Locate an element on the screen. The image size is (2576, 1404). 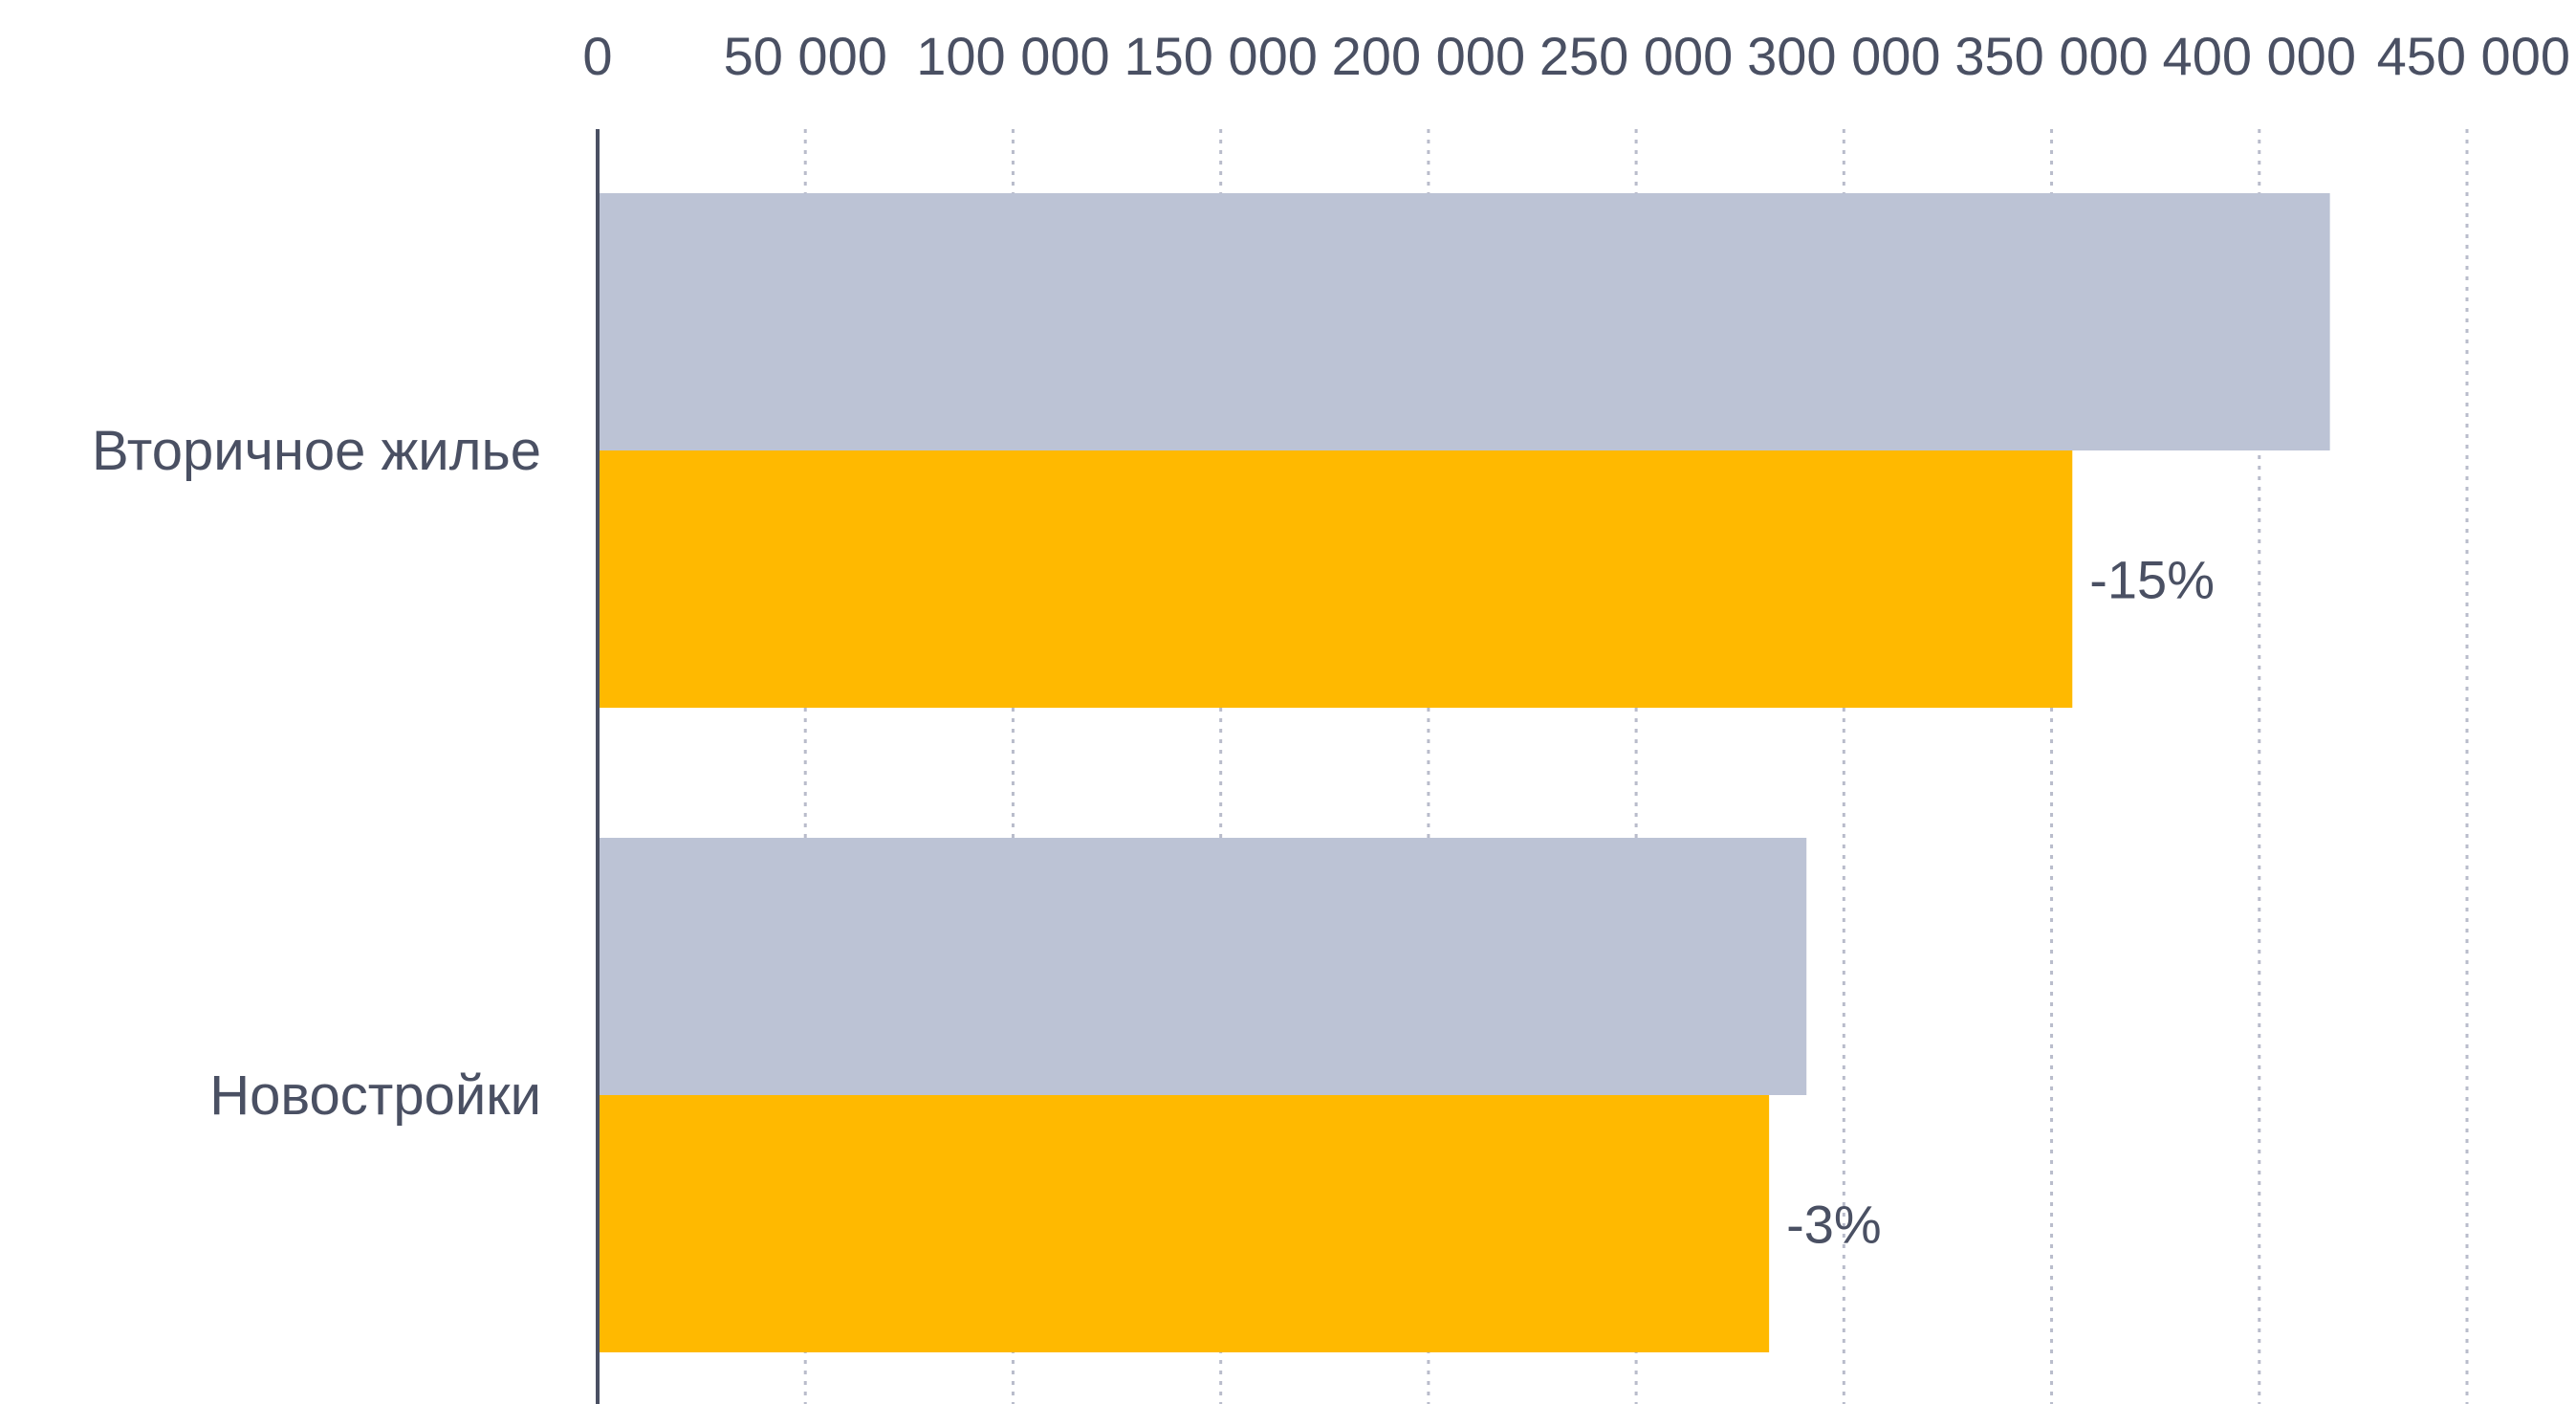
x-tick-label: 150 000 is located at coordinates (1220, 56).